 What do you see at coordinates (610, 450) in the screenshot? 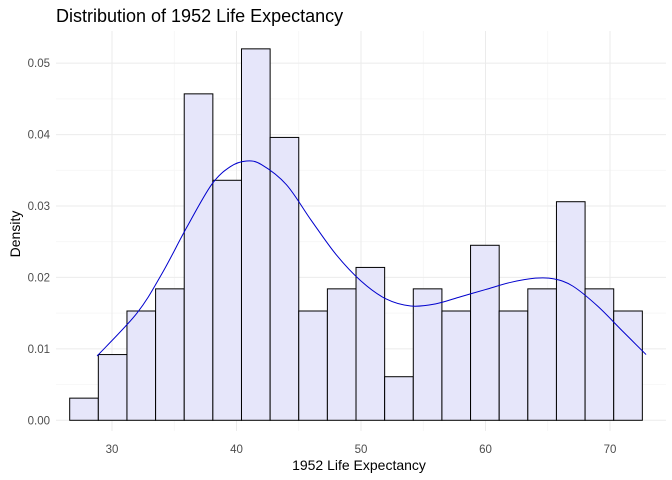
I see `x-tick-label: 70` at bounding box center [610, 450].